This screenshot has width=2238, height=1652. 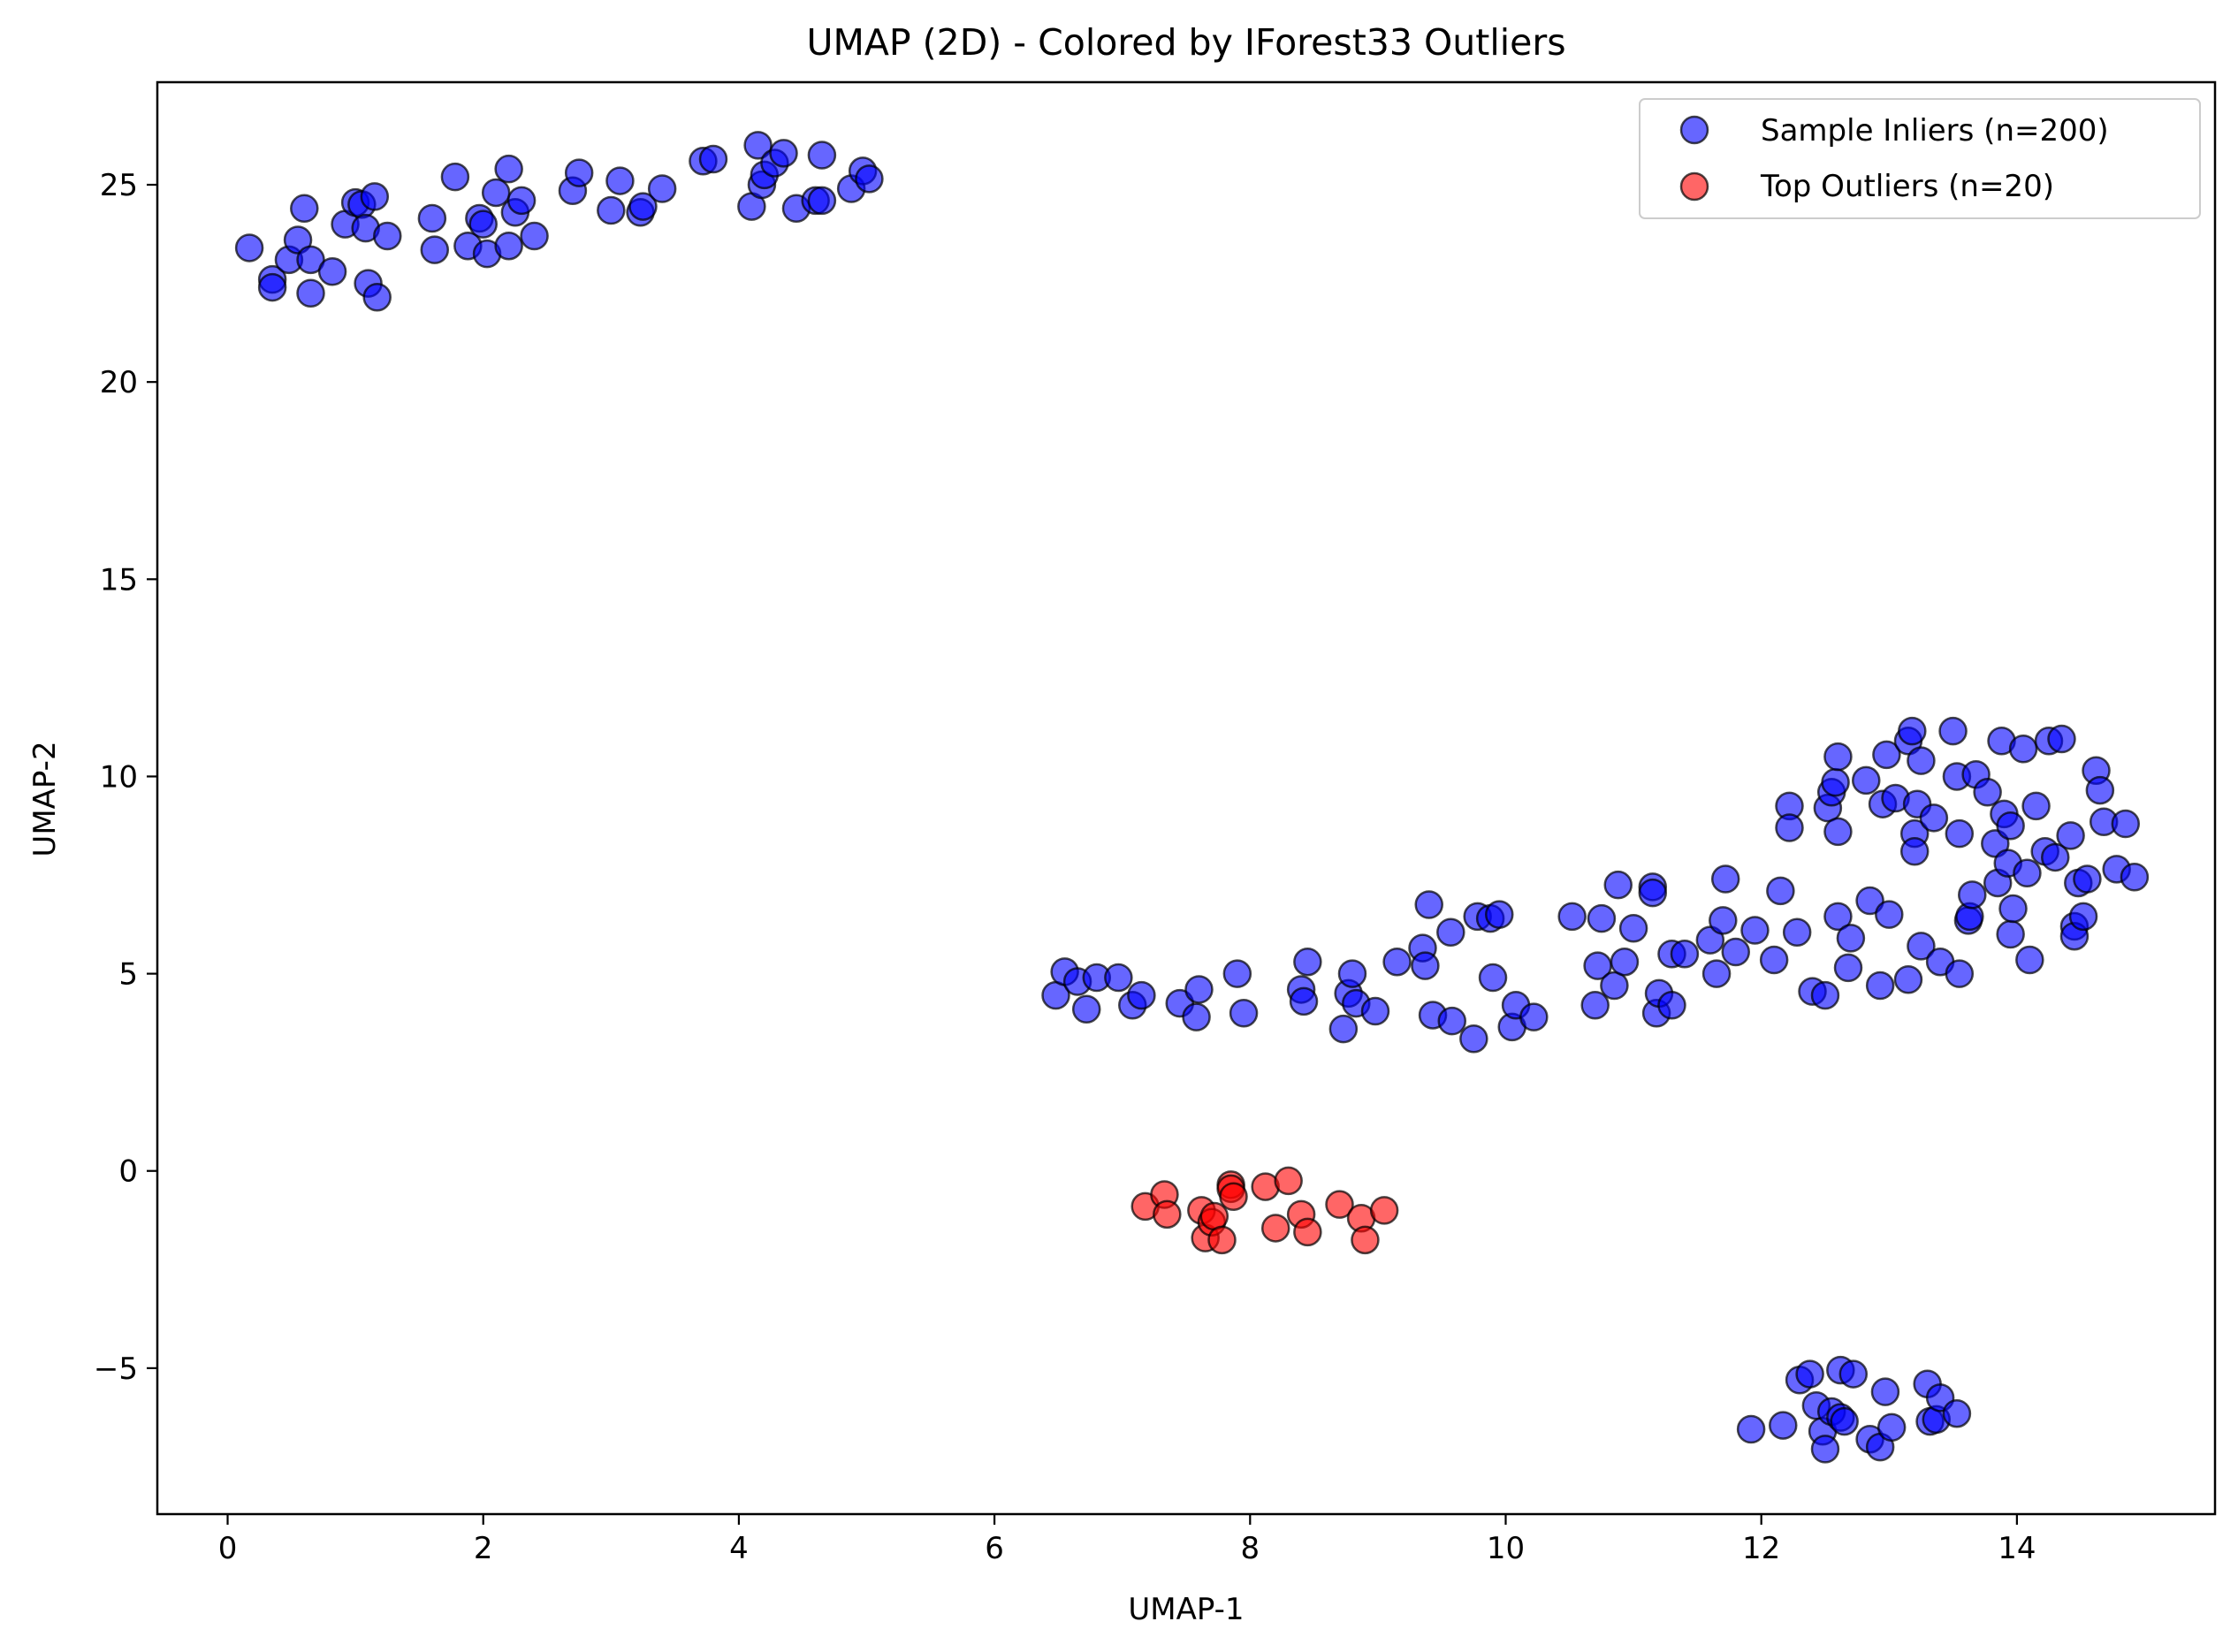 What do you see at coordinates (119, 777) in the screenshot?
I see `y-tick-label: 10` at bounding box center [119, 777].